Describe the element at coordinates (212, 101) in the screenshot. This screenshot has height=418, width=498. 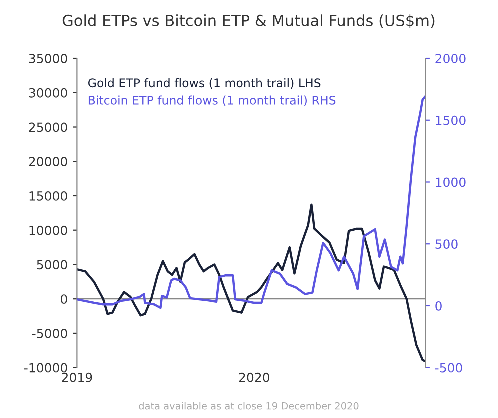
I see `text: Bitcoin ETP fund flows (1 month trail) RHS` at that location.